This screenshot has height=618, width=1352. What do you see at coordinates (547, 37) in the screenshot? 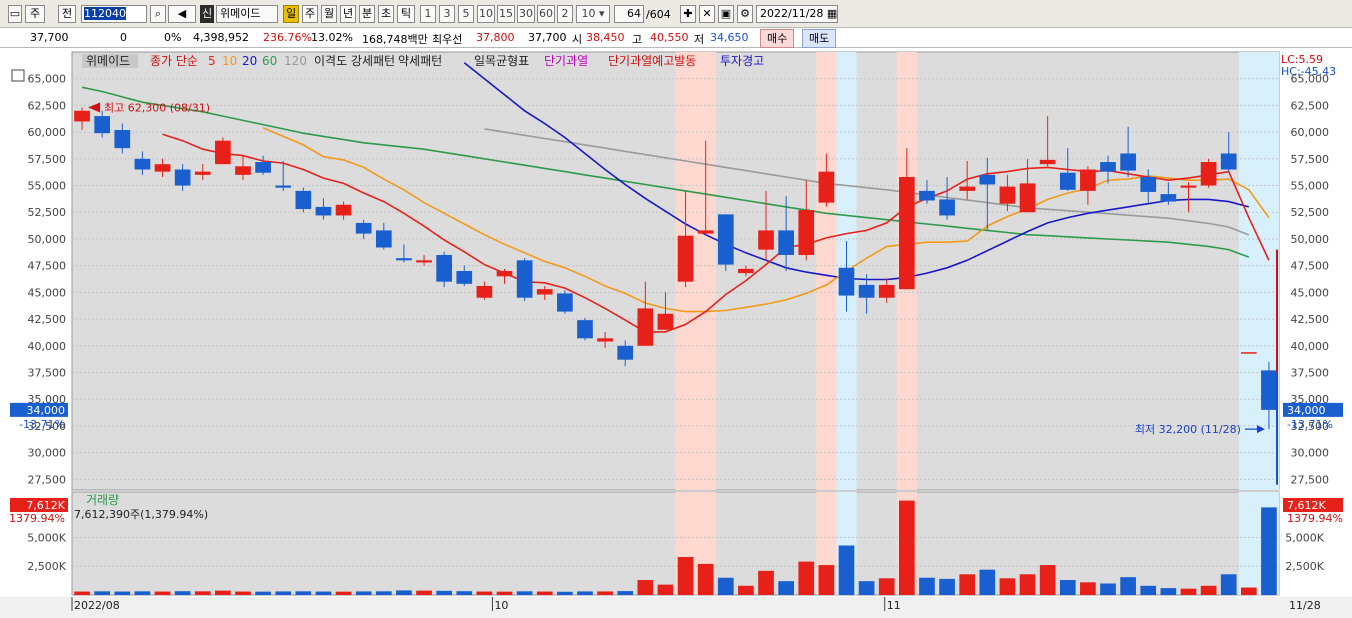
I see `best-bid: 37,700` at bounding box center [547, 37].